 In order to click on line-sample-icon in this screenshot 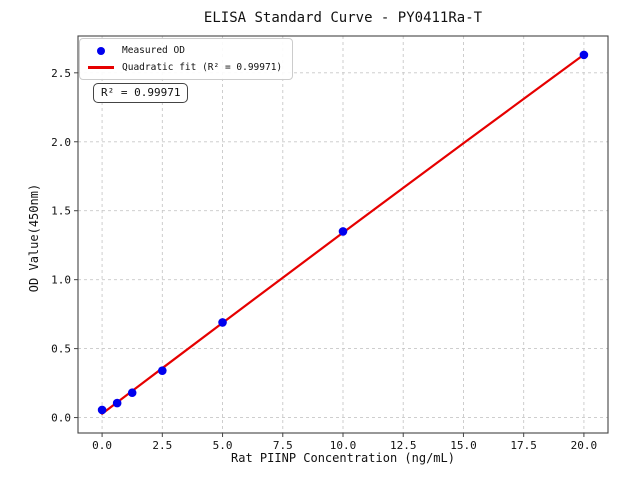, I will do `click(101, 67)`.